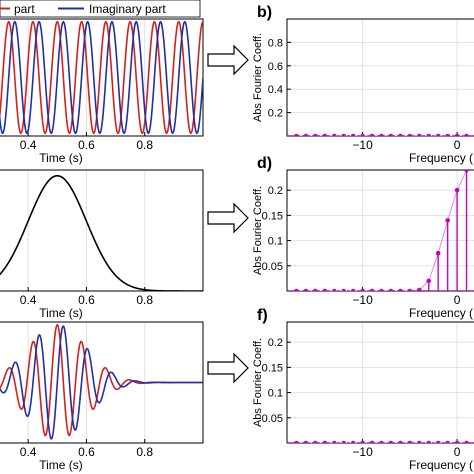 The height and width of the screenshot is (474, 474). I want to click on legend-real-label: part, so click(24, 9).